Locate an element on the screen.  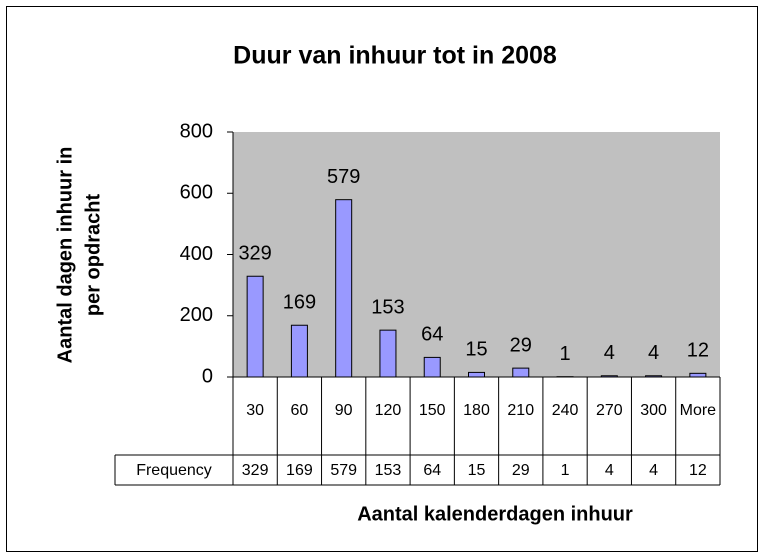
table-value: 29 is located at coordinates (521, 470).